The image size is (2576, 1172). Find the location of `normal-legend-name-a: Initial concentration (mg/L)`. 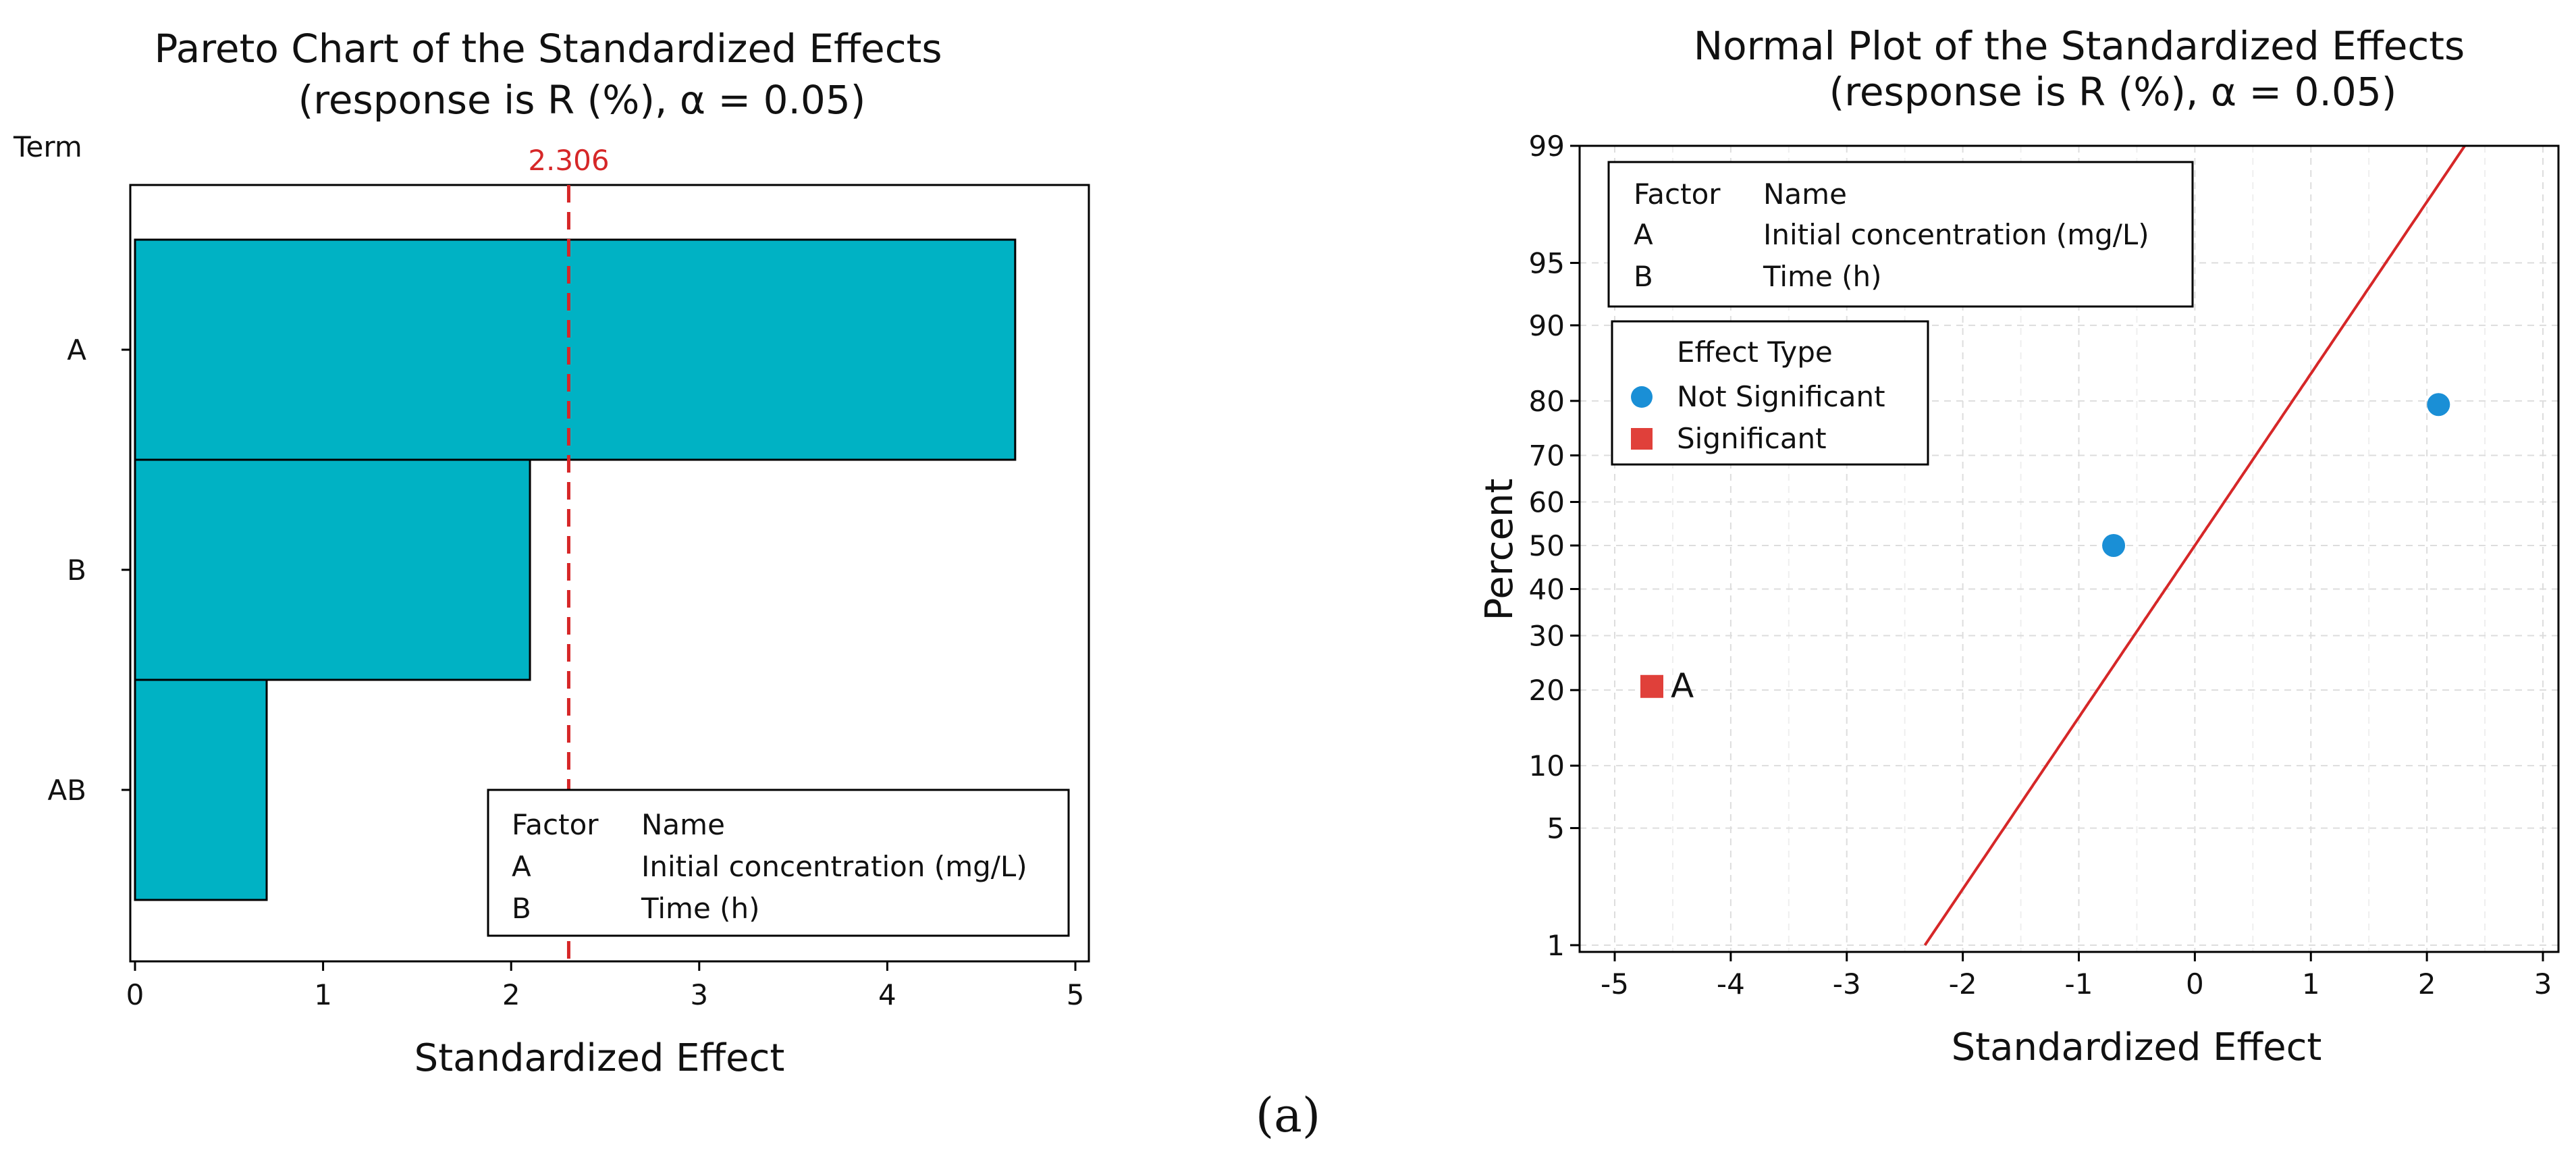

normal-legend-name-a: Initial concentration (mg/L) is located at coordinates (1956, 234).